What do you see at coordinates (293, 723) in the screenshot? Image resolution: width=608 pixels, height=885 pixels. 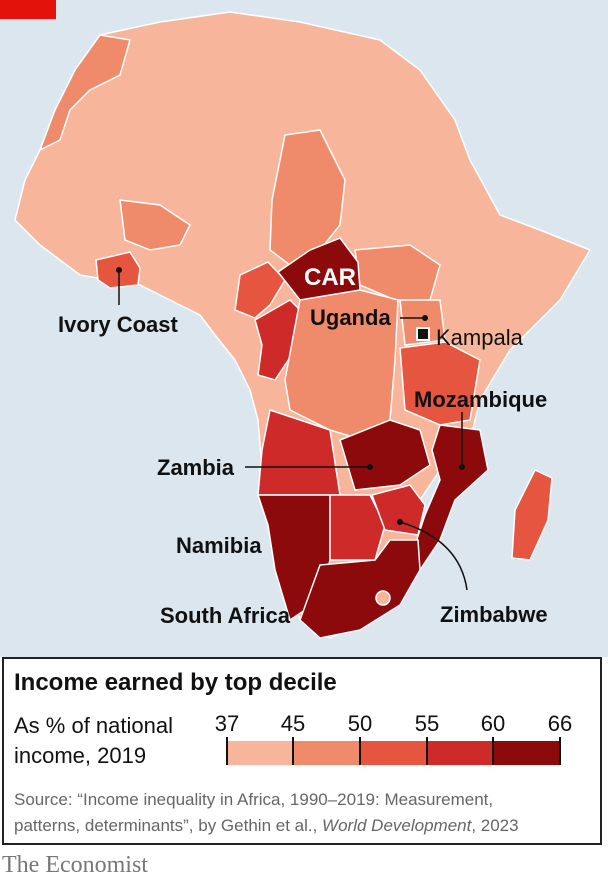 I see `scale-label-45: 45` at bounding box center [293, 723].